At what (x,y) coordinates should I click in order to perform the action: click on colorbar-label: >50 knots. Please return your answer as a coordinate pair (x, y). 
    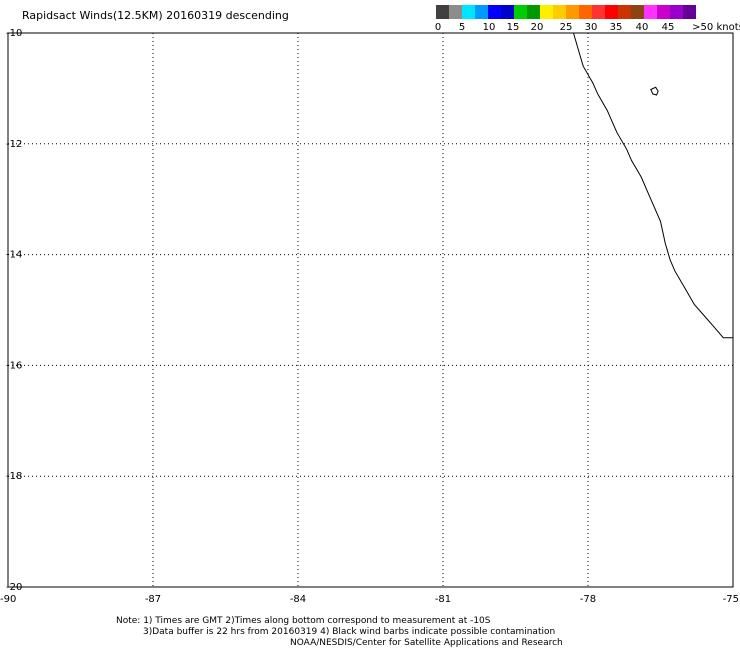
    Looking at the image, I should click on (716, 27).